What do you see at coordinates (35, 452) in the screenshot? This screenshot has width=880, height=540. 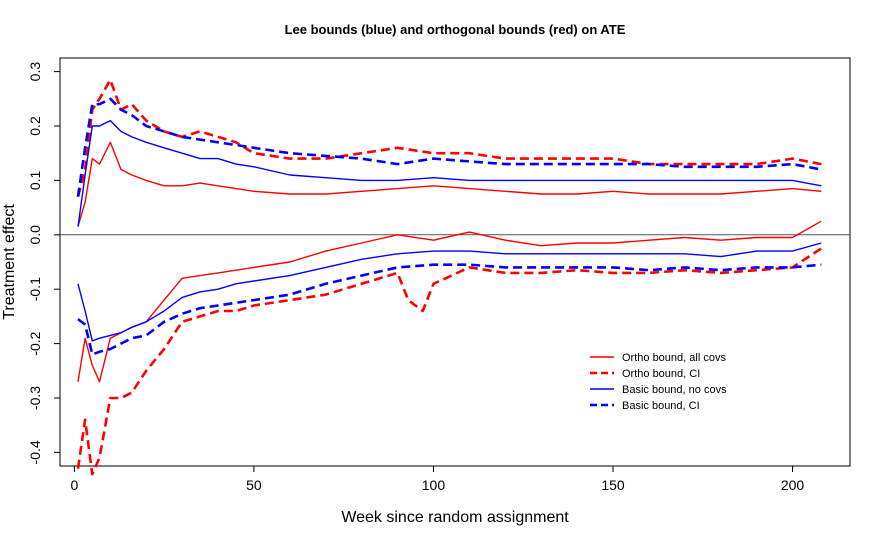 I see `y-tick-label: -0.4` at bounding box center [35, 452].